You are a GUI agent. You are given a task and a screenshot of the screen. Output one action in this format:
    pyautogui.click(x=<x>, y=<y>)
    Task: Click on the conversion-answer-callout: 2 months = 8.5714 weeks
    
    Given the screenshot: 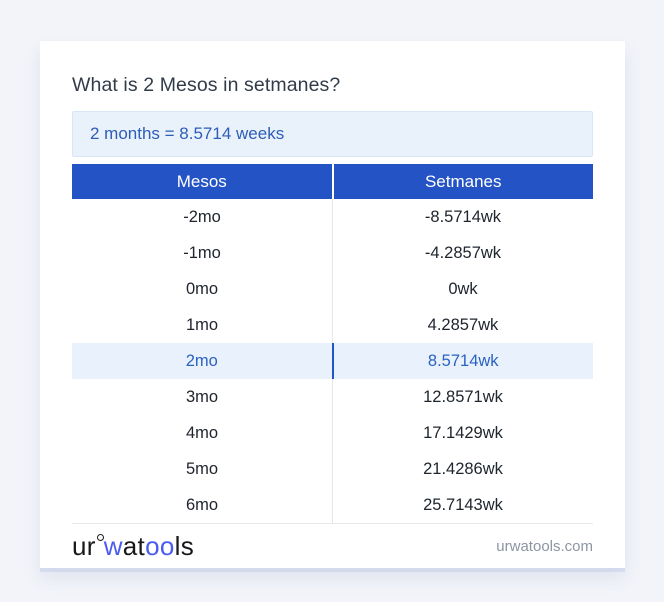 What is the action you would take?
    pyautogui.click(x=332, y=134)
    